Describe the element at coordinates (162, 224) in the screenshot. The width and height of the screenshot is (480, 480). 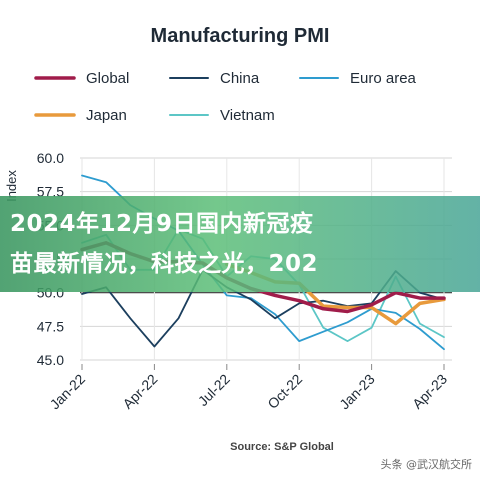
I see `banner-line-1: 2024年12月9日国内新冠疫` at that location.